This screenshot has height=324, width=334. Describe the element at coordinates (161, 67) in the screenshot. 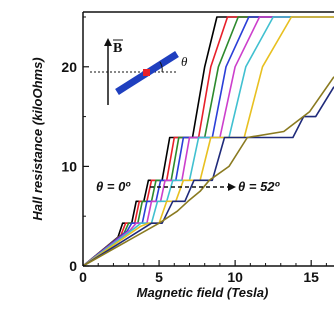

I see `angle-arc` at that location.